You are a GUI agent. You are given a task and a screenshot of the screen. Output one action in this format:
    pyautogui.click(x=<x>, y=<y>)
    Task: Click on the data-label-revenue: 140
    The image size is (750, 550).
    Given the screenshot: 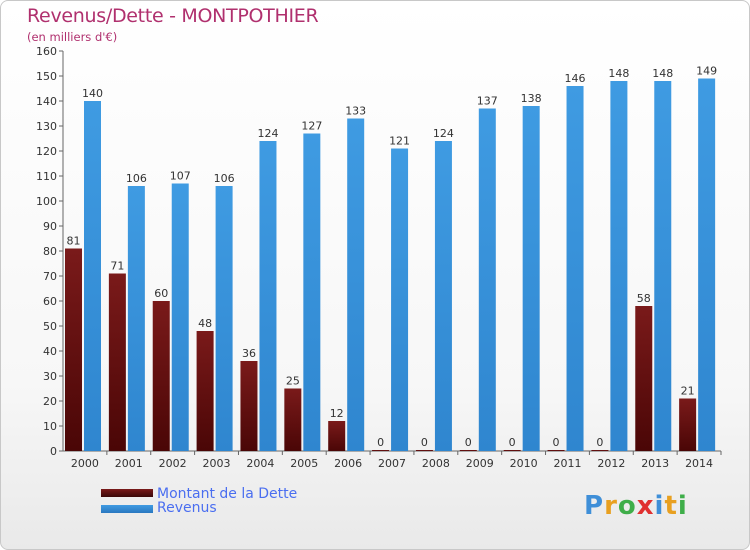 What is the action you would take?
    pyautogui.click(x=92, y=93)
    